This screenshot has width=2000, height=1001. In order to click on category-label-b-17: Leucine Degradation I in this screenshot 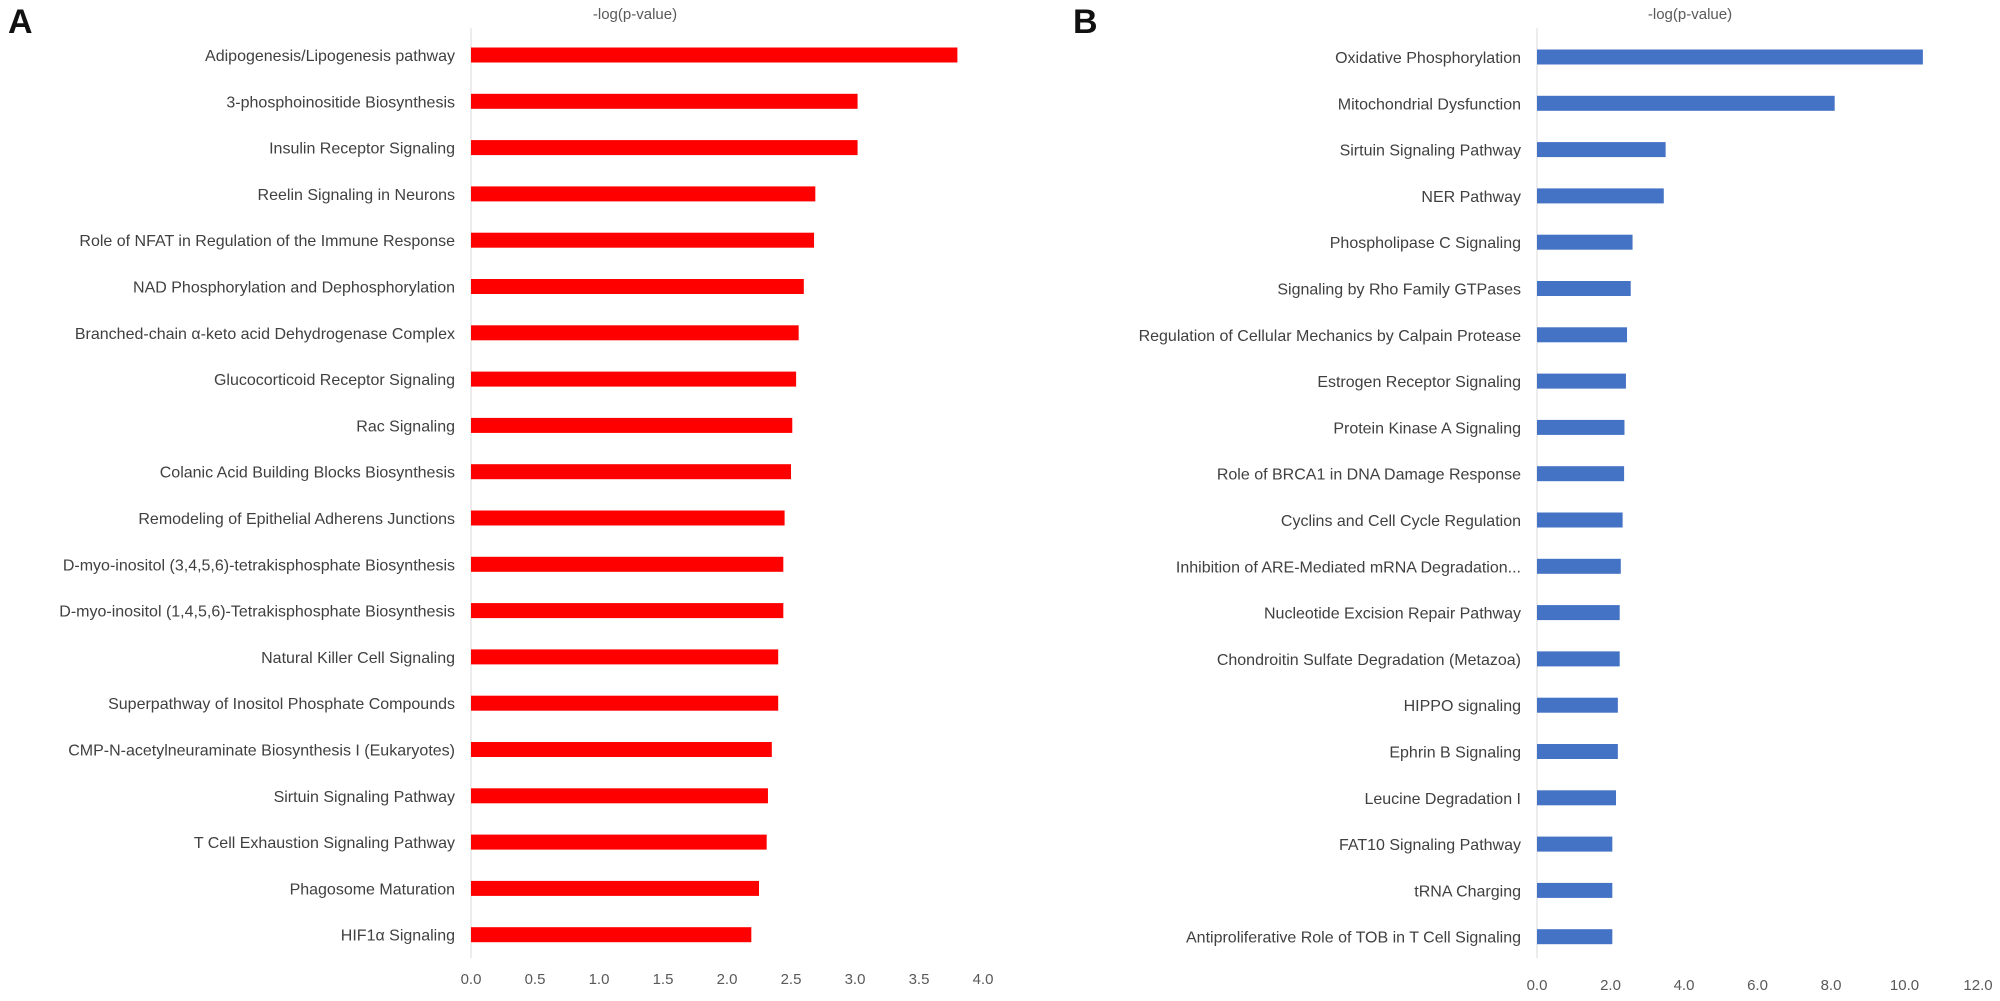, I will do `click(1442, 799)`.